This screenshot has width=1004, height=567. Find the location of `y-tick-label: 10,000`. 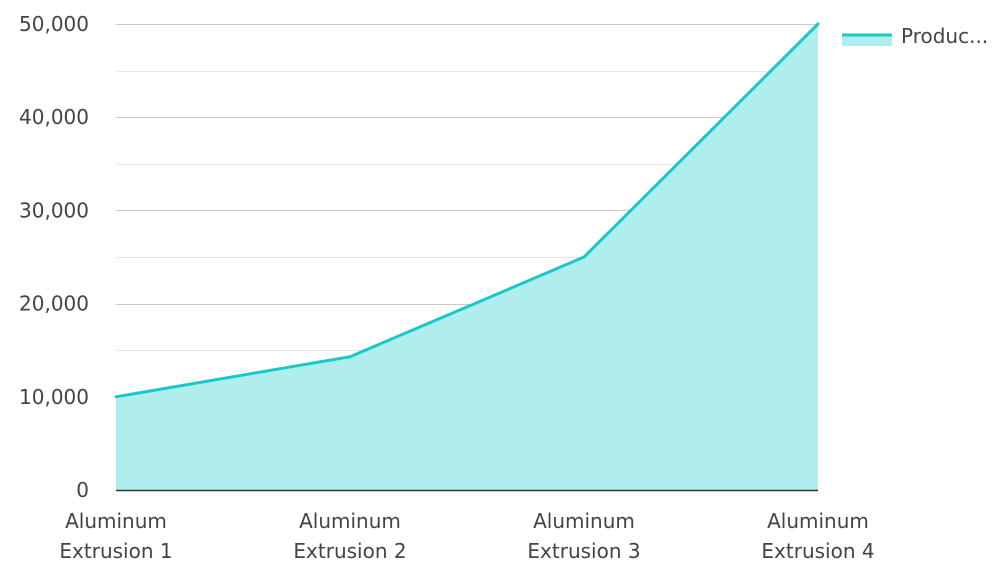

y-tick-label: 10,000 is located at coordinates (54, 397).